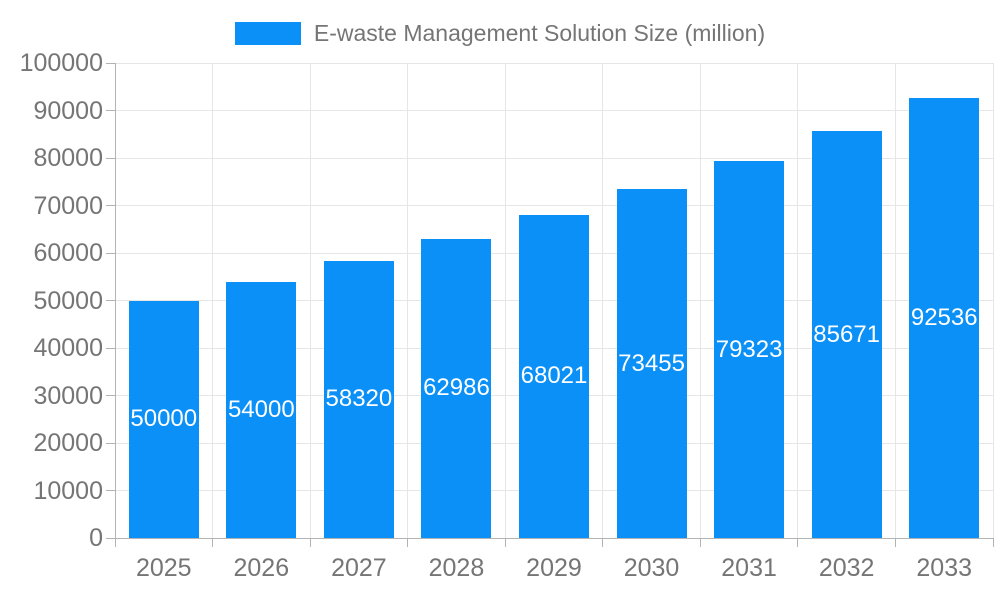  I want to click on bar-value-label: 85671, so click(847, 334).